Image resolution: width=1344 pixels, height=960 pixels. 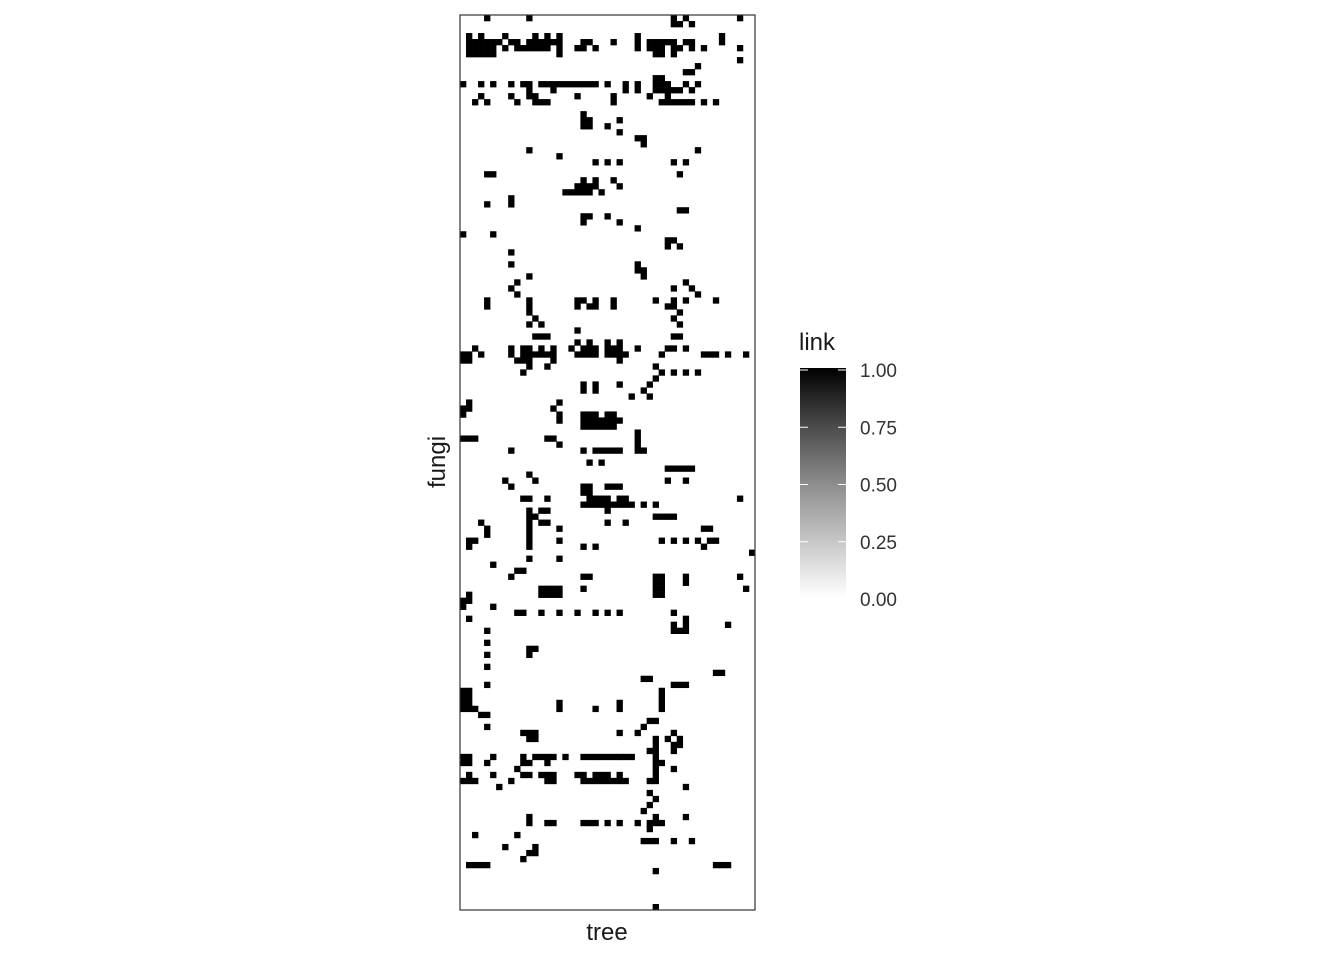 I want to click on legend: link 1.00 0.75 0.50 0.25 0.00, so click(x=848, y=470).